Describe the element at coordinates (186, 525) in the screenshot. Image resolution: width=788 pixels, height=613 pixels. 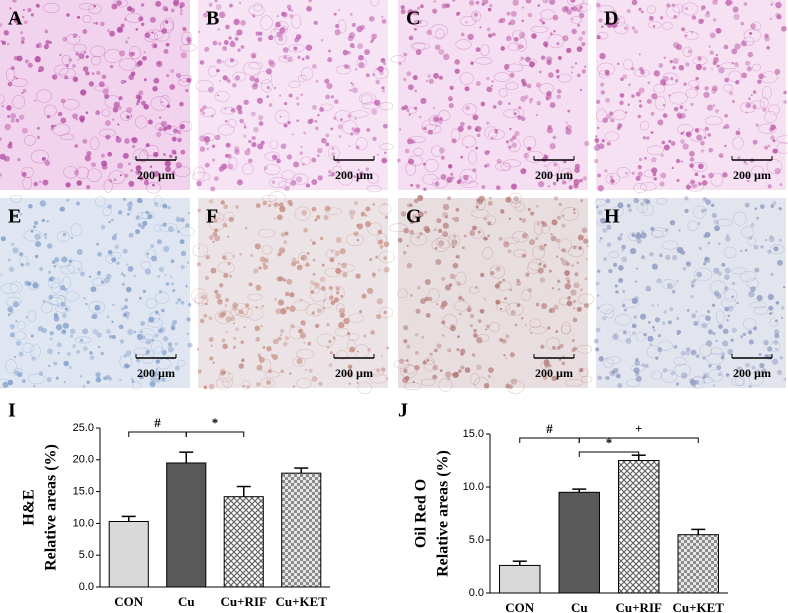
I see `bar` at that location.